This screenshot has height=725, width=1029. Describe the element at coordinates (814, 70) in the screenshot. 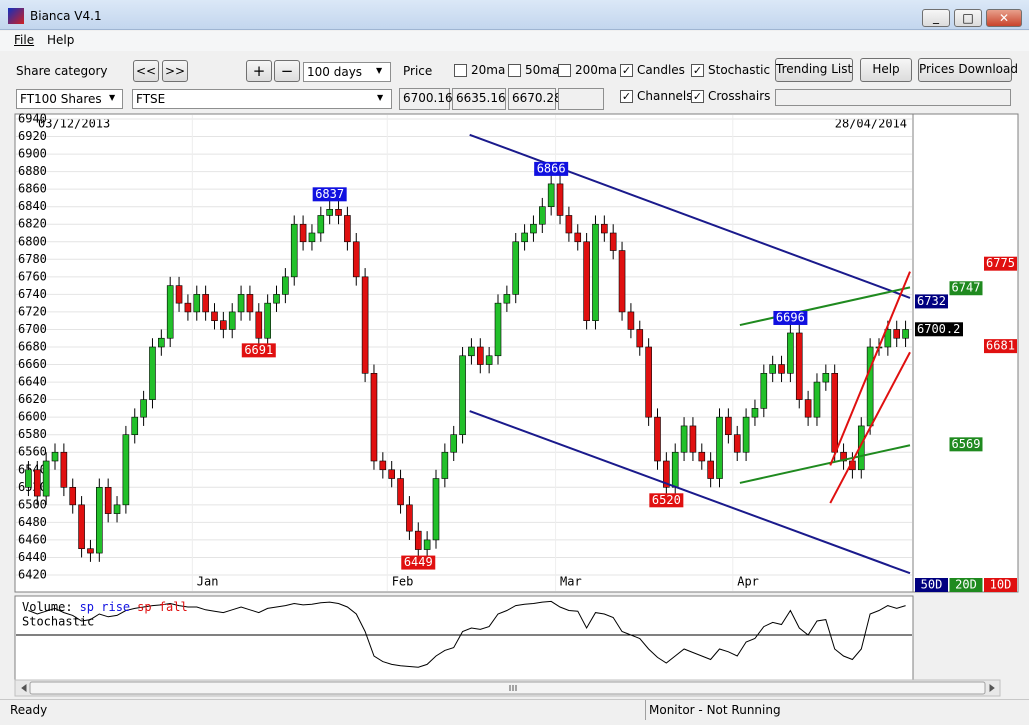

I see `trending-list-button: Trending List` at that location.